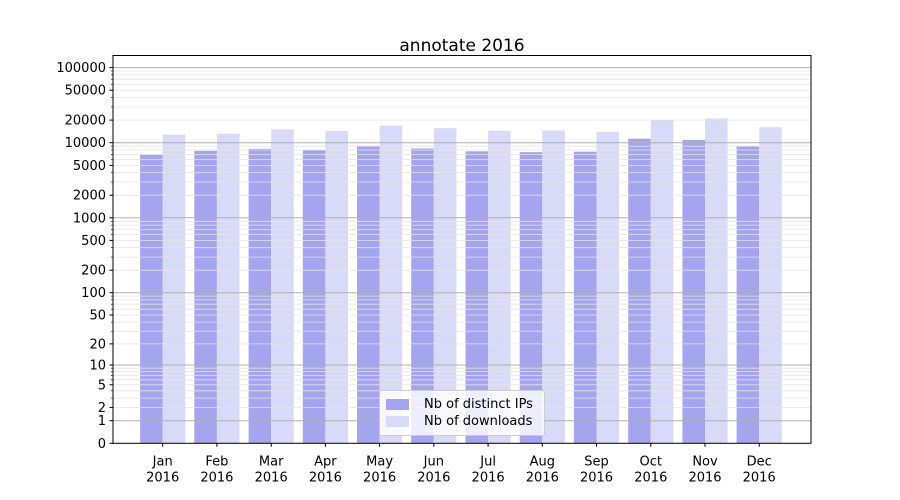 The width and height of the screenshot is (900, 500). I want to click on legend-item-downloads: Nb of downloads, so click(461, 421).